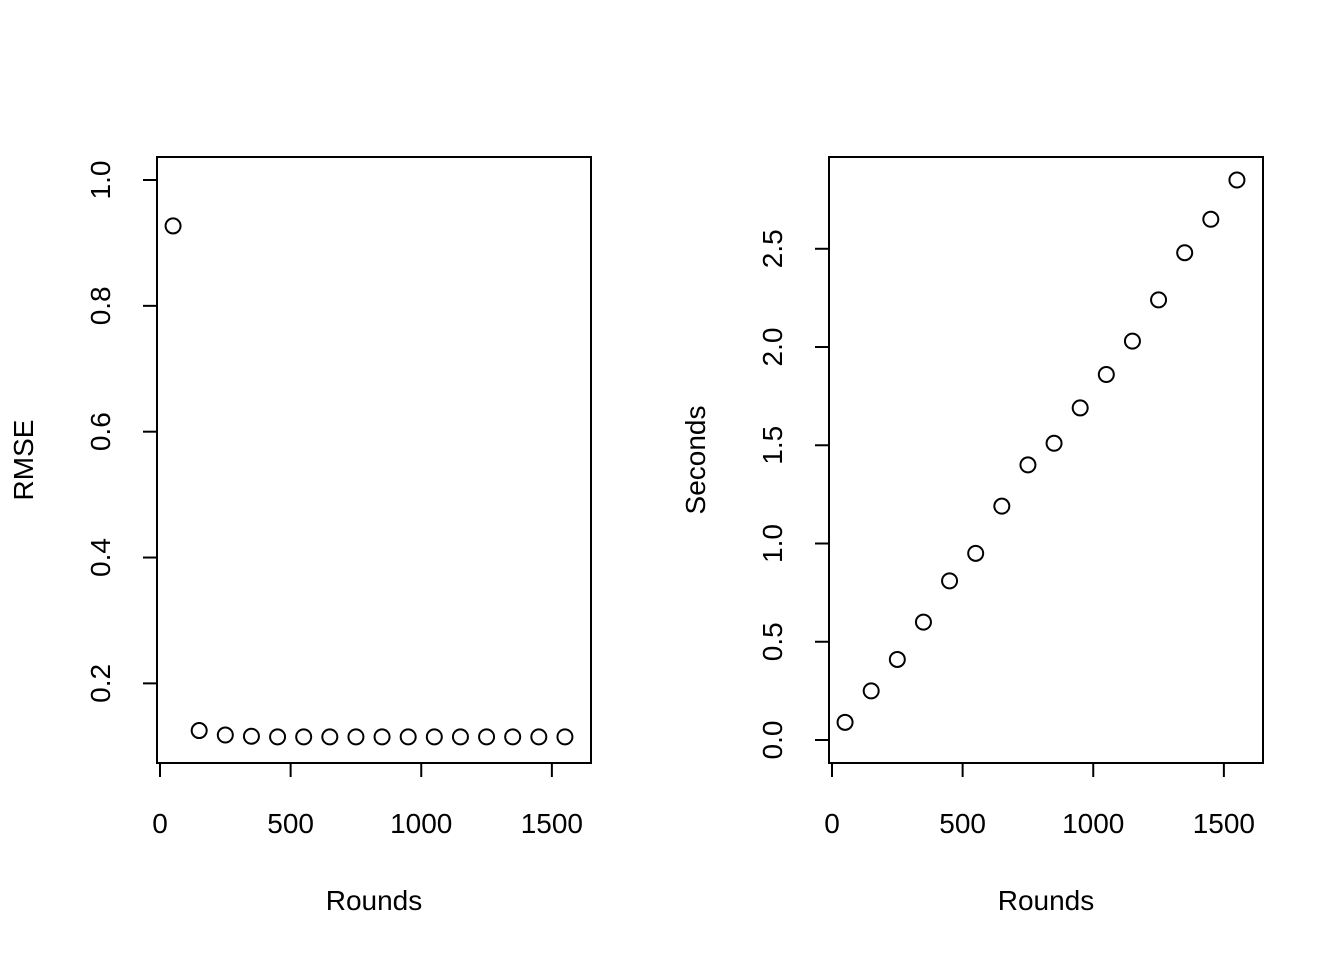  Describe the element at coordinates (772, 740) in the screenshot. I see `y-tick-label: 0.0` at that location.